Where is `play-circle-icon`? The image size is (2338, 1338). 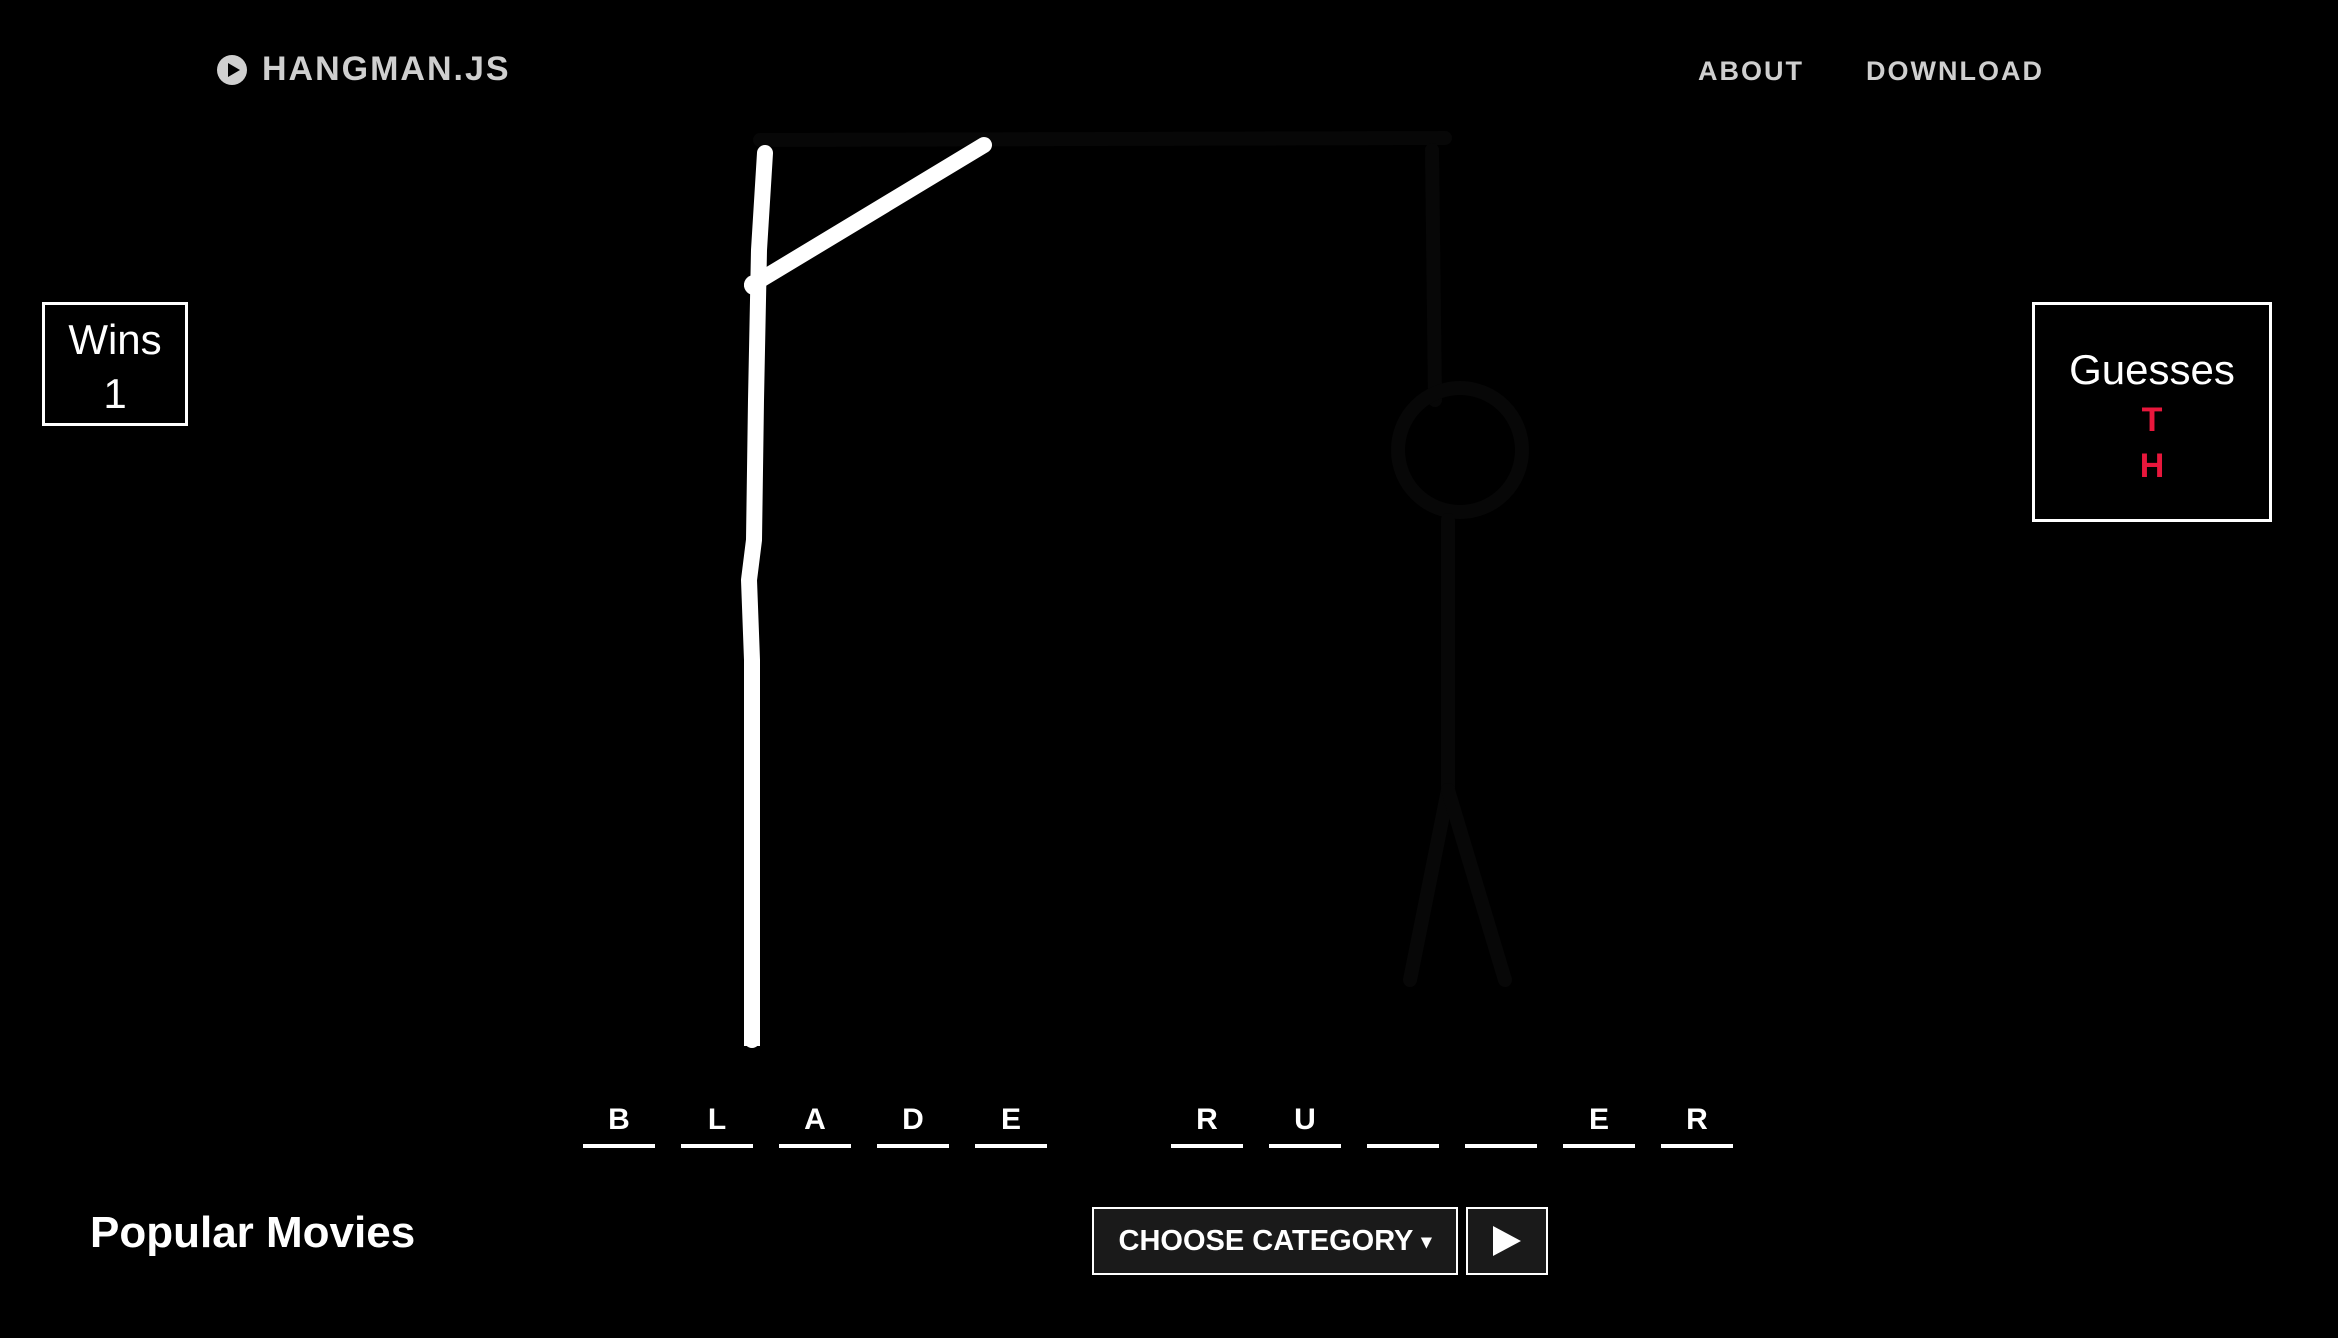
play-circle-icon is located at coordinates (232, 69).